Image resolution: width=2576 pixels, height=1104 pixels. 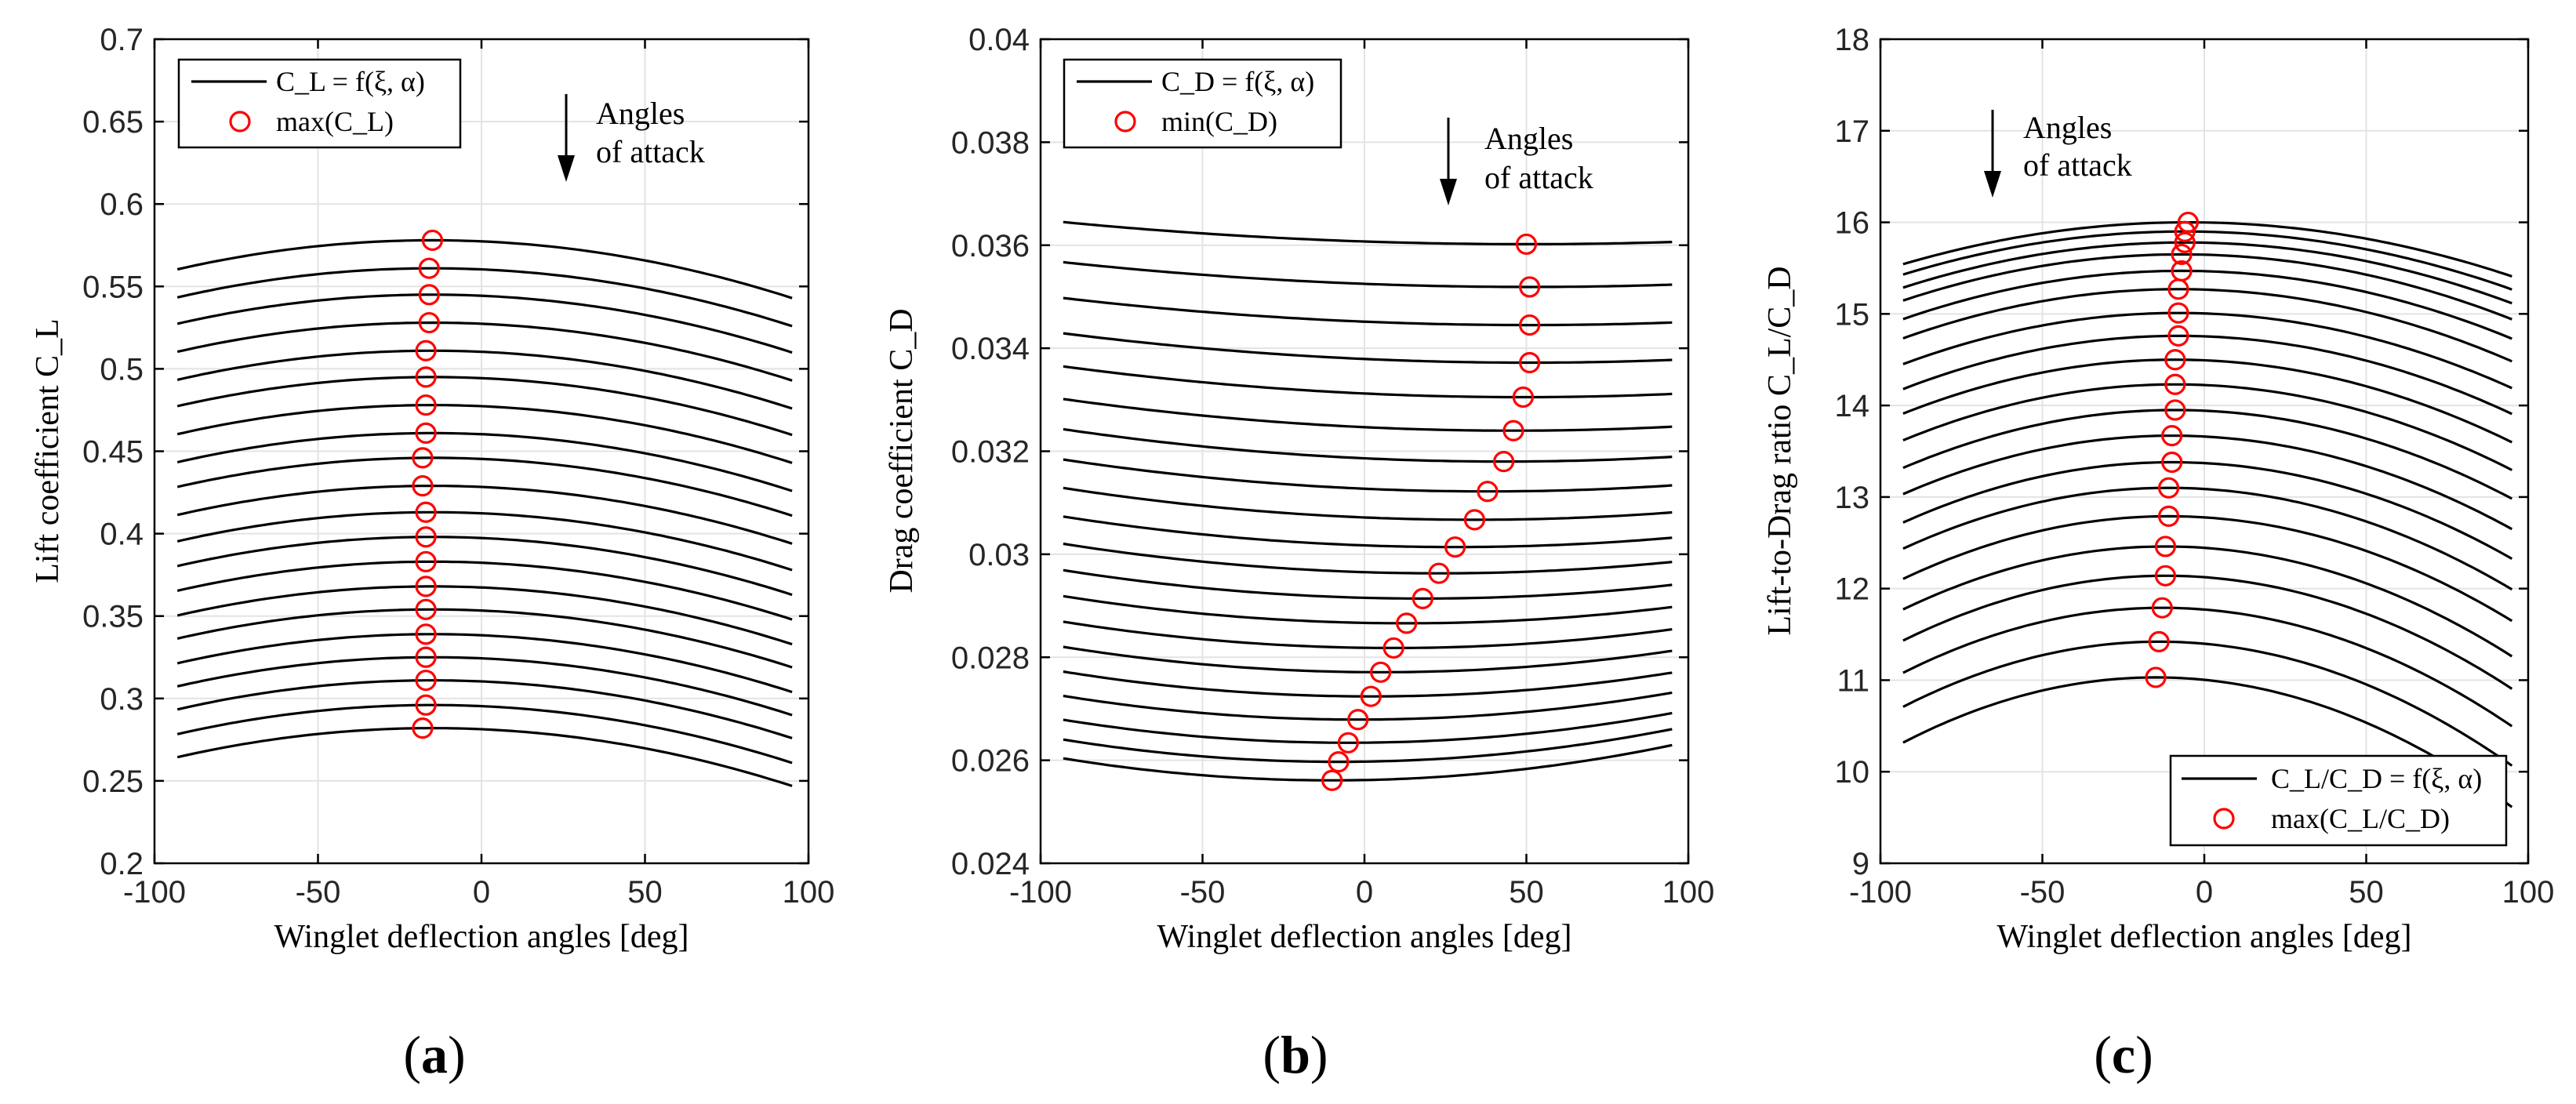 I want to click on panel-c-legend-box, so click(x=2338, y=800).